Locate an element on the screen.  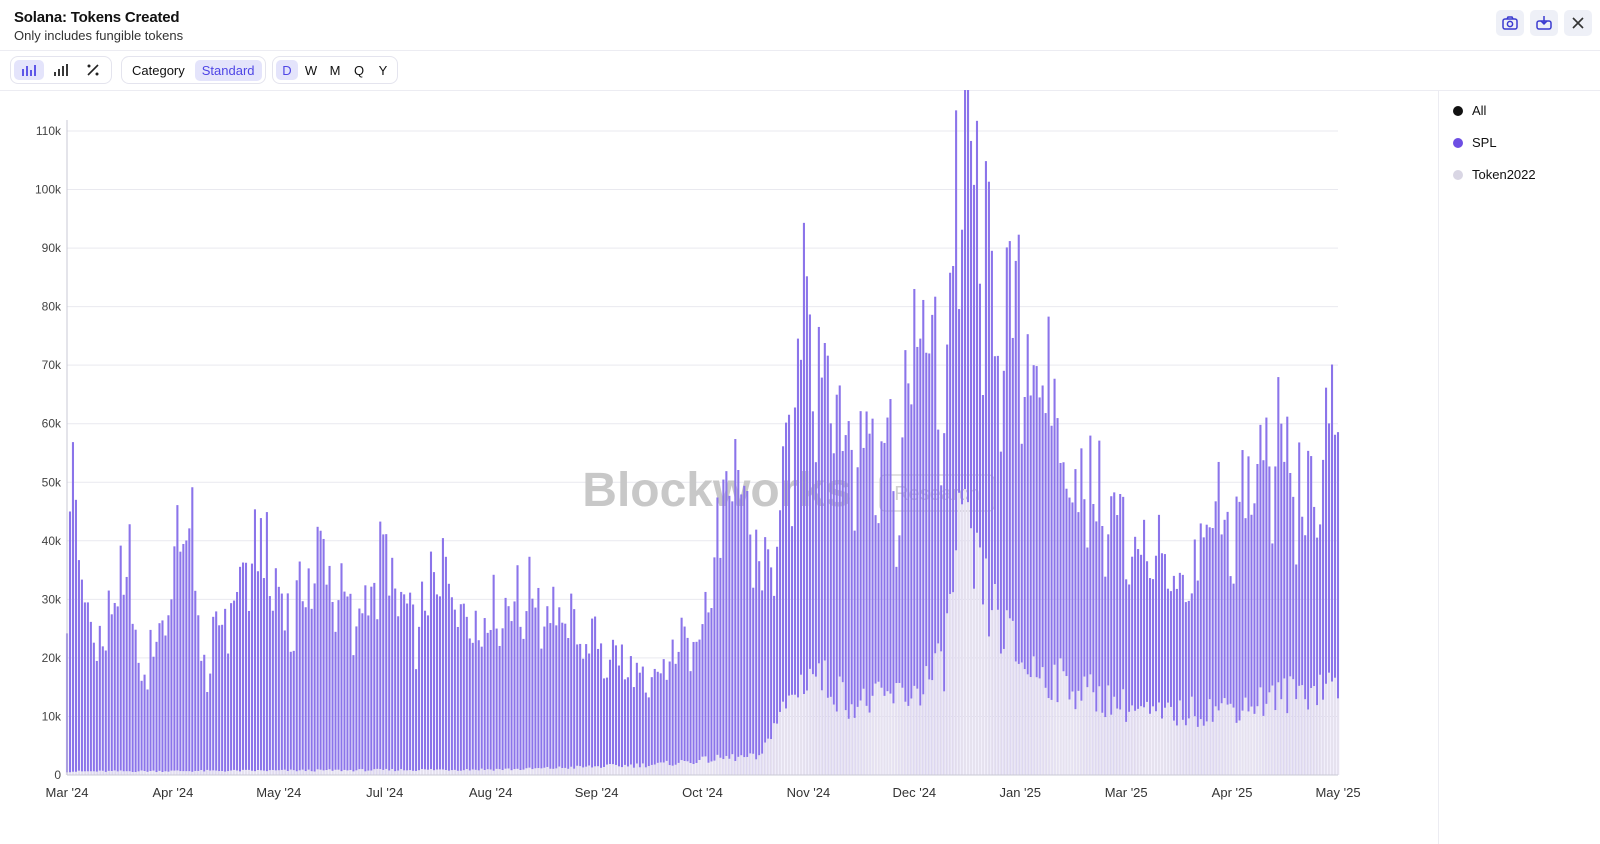
download-image-button is located at coordinates (1544, 23).